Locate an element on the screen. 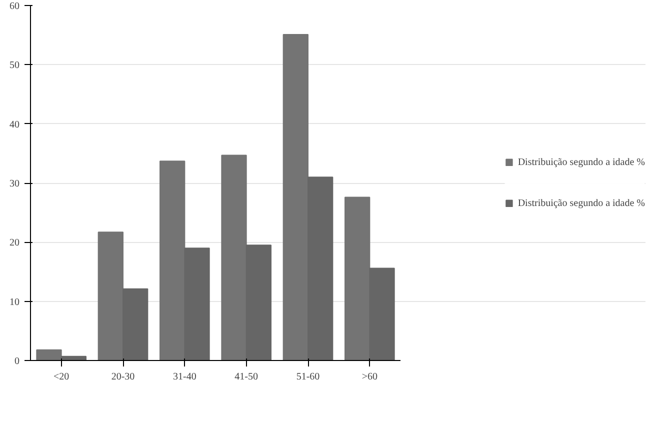 The height and width of the screenshot is (427, 657). x-tick-label: 51-60 is located at coordinates (308, 377).